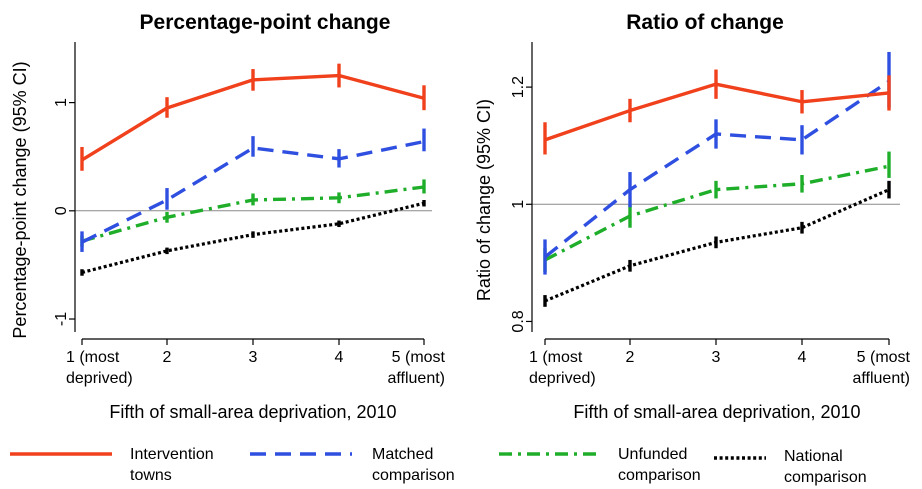 The height and width of the screenshot is (489, 922). Describe the element at coordinates (413, 465) in the screenshot. I see `legend-label: Matched comparison` at that location.